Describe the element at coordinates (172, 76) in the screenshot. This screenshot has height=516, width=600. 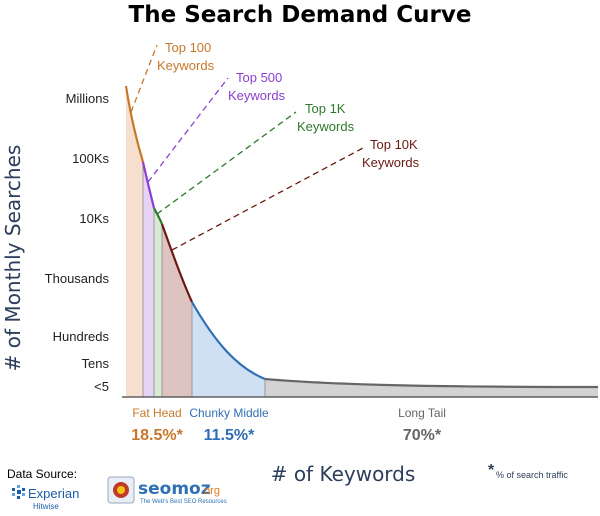
I see `callout: Top 100 Keywords` at that location.